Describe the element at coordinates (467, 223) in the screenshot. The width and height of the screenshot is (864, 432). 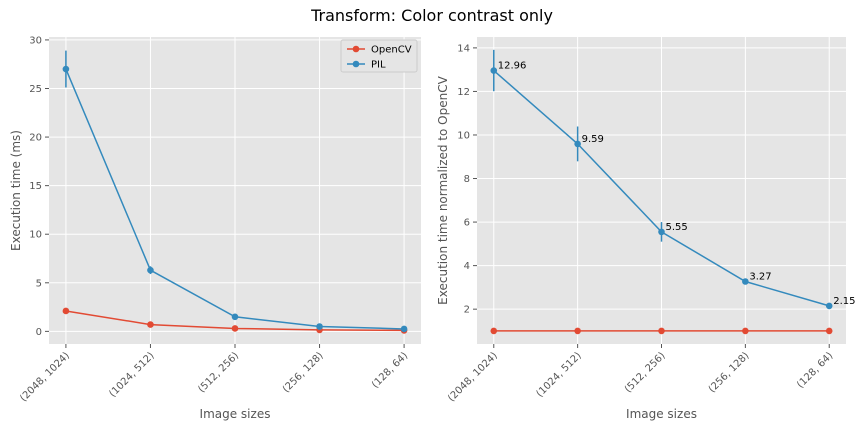
I see `y-tick-label: 6` at that location.